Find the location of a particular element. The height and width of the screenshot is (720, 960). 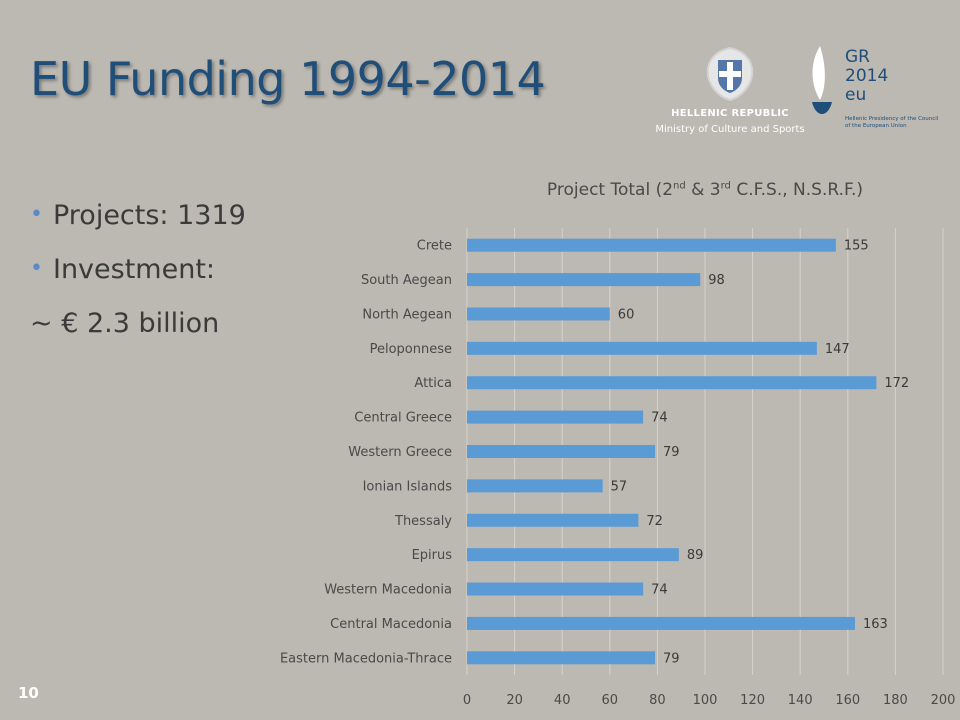

x-tick-label: 20 is located at coordinates (514, 700).